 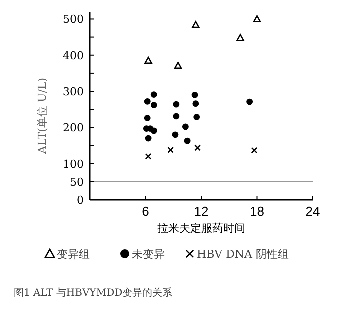 I want to click on y-tick-label: 200, so click(x=73, y=128).